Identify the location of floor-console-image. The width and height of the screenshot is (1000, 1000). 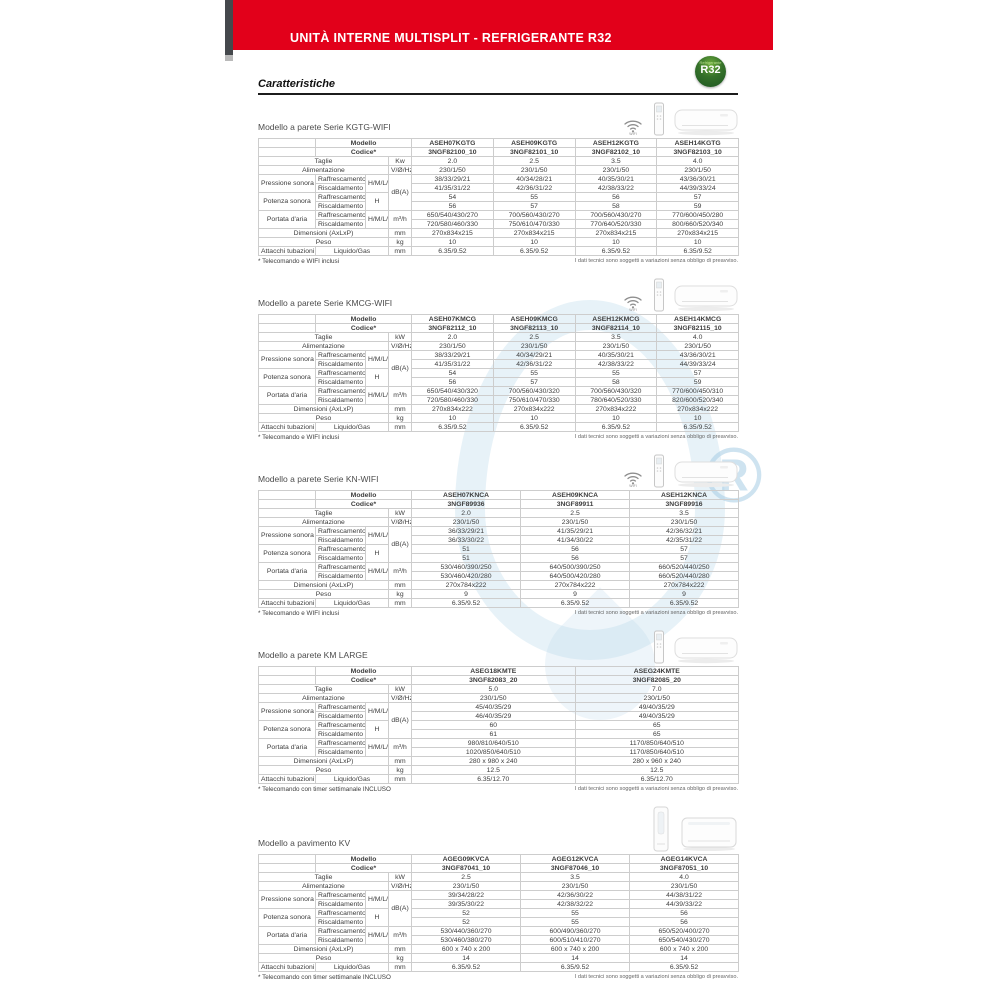
(661, 829).